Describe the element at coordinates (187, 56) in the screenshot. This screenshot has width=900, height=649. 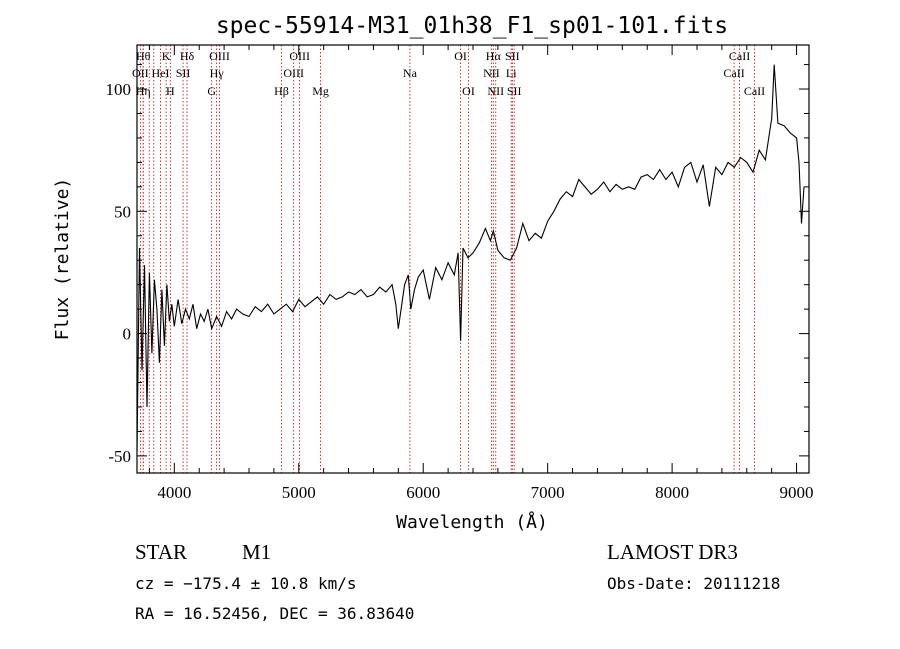
I see `line-marker-label: Hδ` at that location.